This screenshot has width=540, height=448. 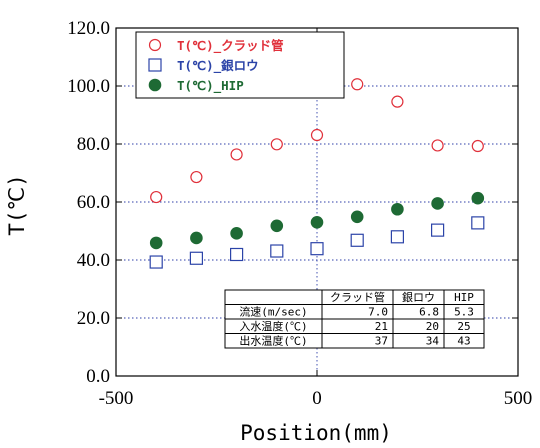 What do you see at coordinates (378, 312) in the screenshot?
I see `table-cell: 7.0` at bounding box center [378, 312].